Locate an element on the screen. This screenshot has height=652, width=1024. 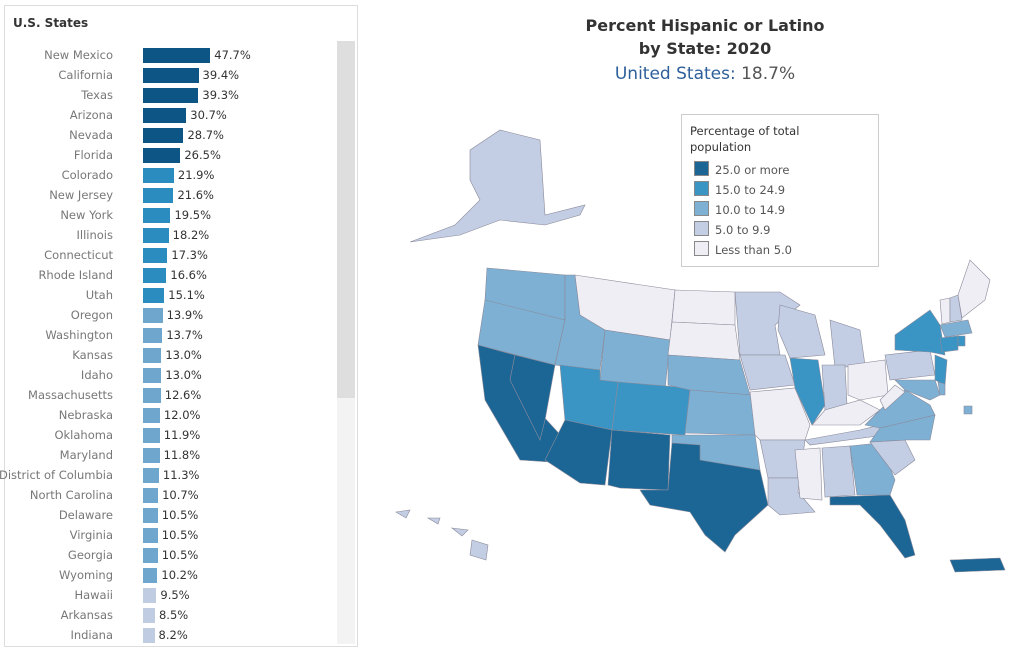
bar-row: Arizona 30.7% is located at coordinates (170, 115).